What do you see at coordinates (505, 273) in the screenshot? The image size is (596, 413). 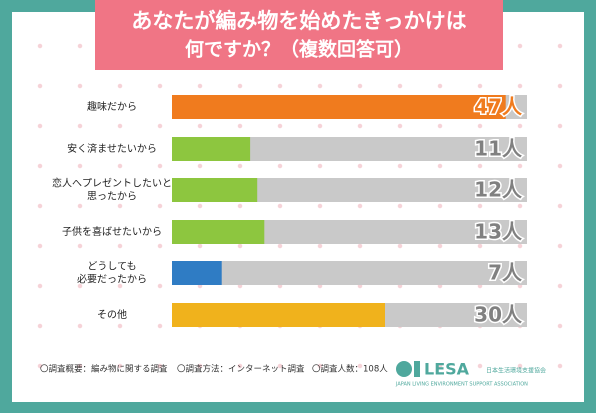 I see `value-label: 7人` at bounding box center [505, 273].